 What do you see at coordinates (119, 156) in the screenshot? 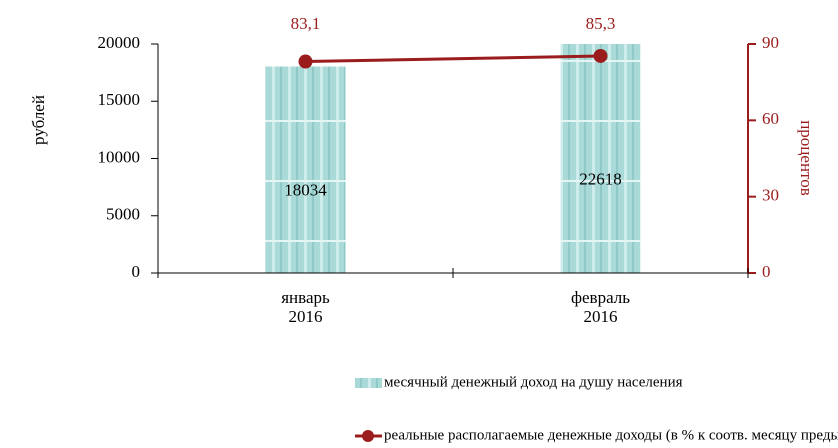
I see `y-tick-label: 10000` at bounding box center [119, 156].